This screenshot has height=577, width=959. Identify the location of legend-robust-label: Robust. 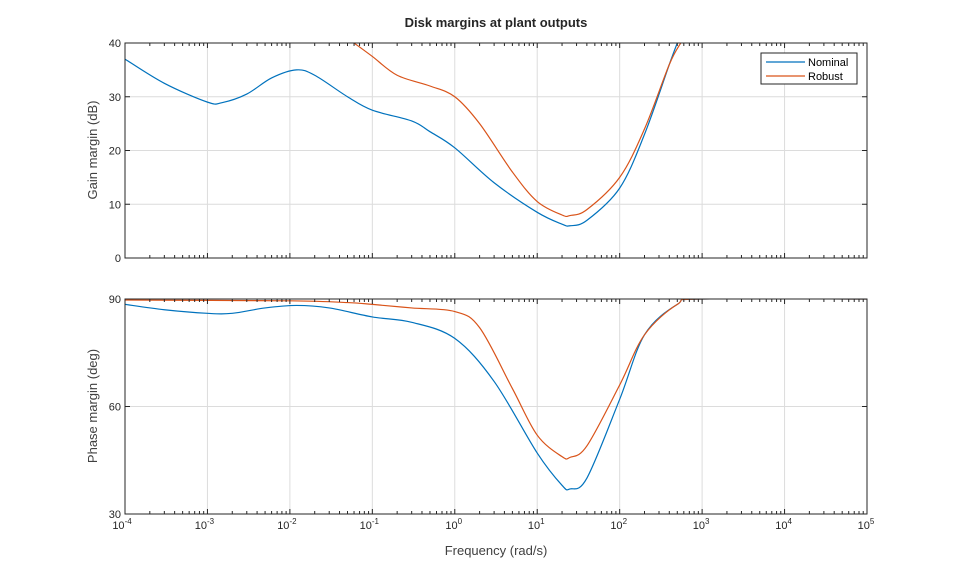
(825, 77).